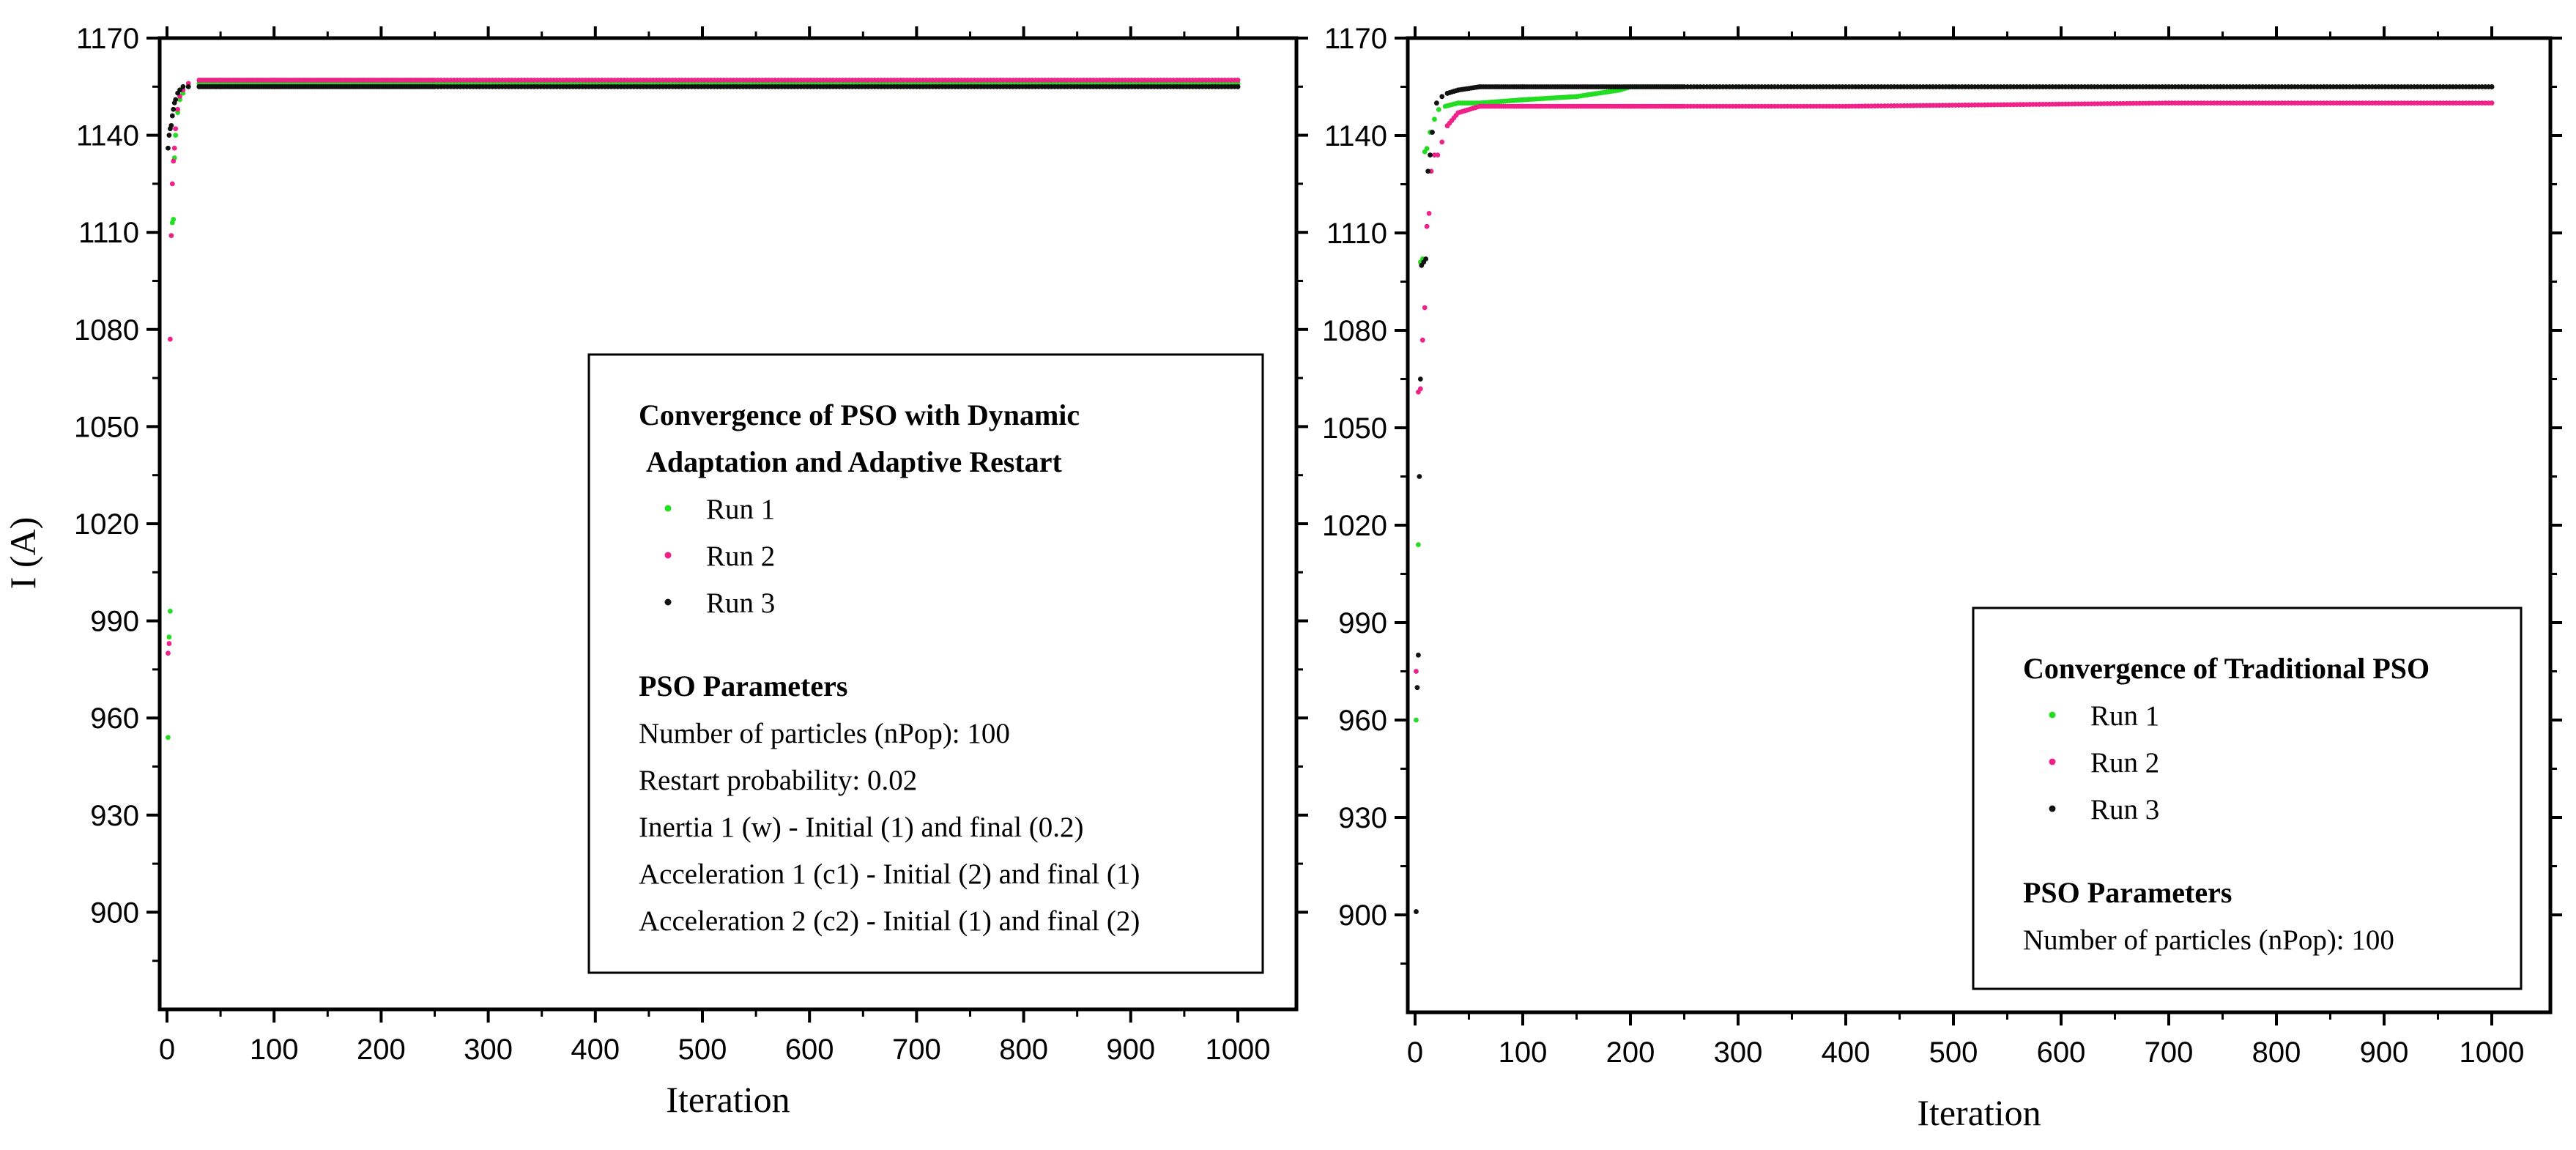 This screenshot has width=2576, height=1150. What do you see at coordinates (778, 780) in the screenshot?
I see `legend-param: Restart probability: 0.02` at bounding box center [778, 780].